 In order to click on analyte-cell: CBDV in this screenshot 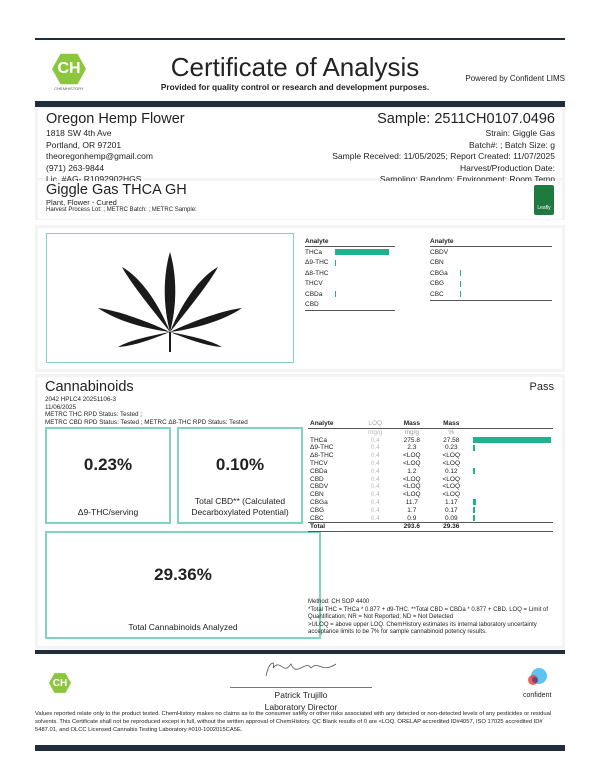, I will do `click(319, 487)`.